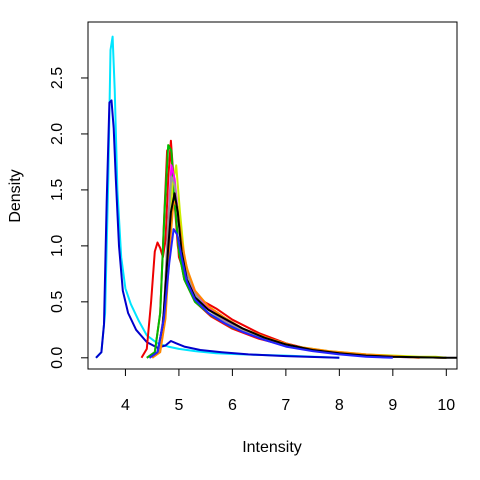 The width and height of the screenshot is (480, 480). What do you see at coordinates (57, 302) in the screenshot?
I see `y-tick-label: 0.5` at bounding box center [57, 302].